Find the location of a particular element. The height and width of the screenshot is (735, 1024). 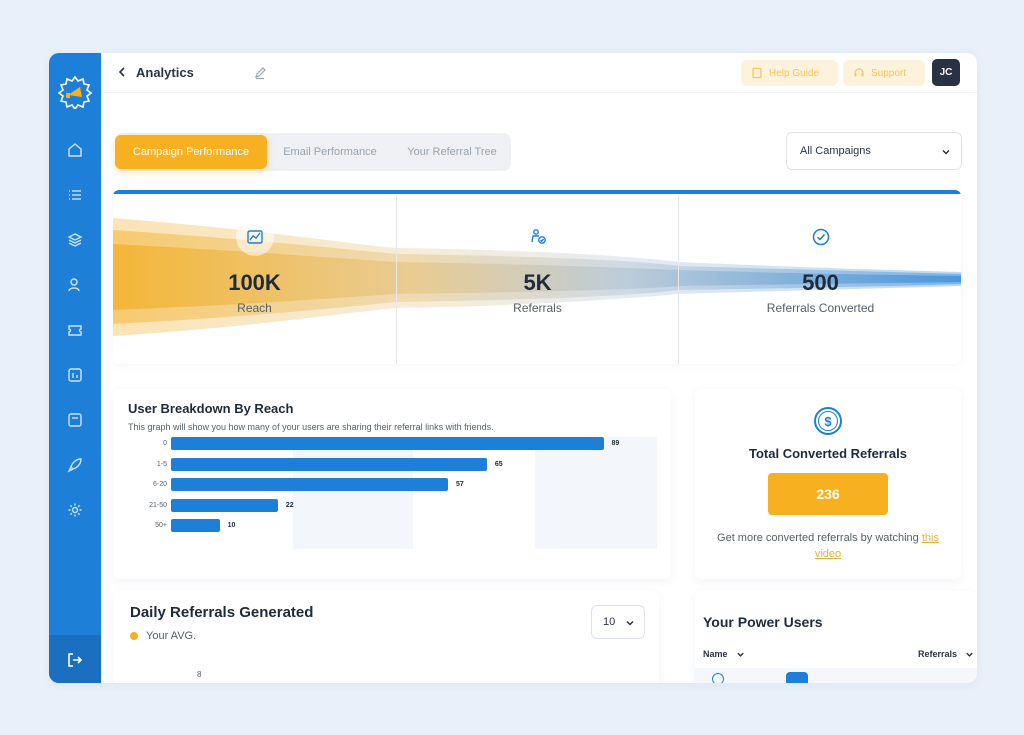

list-icon is located at coordinates (75, 195).